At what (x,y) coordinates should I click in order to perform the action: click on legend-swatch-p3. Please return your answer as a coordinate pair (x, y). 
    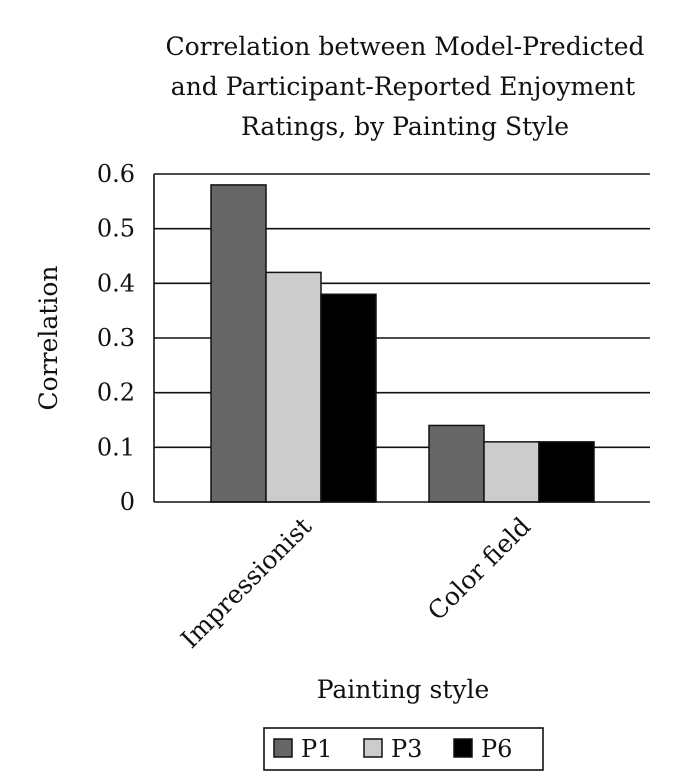
    Looking at the image, I should click on (373, 748).